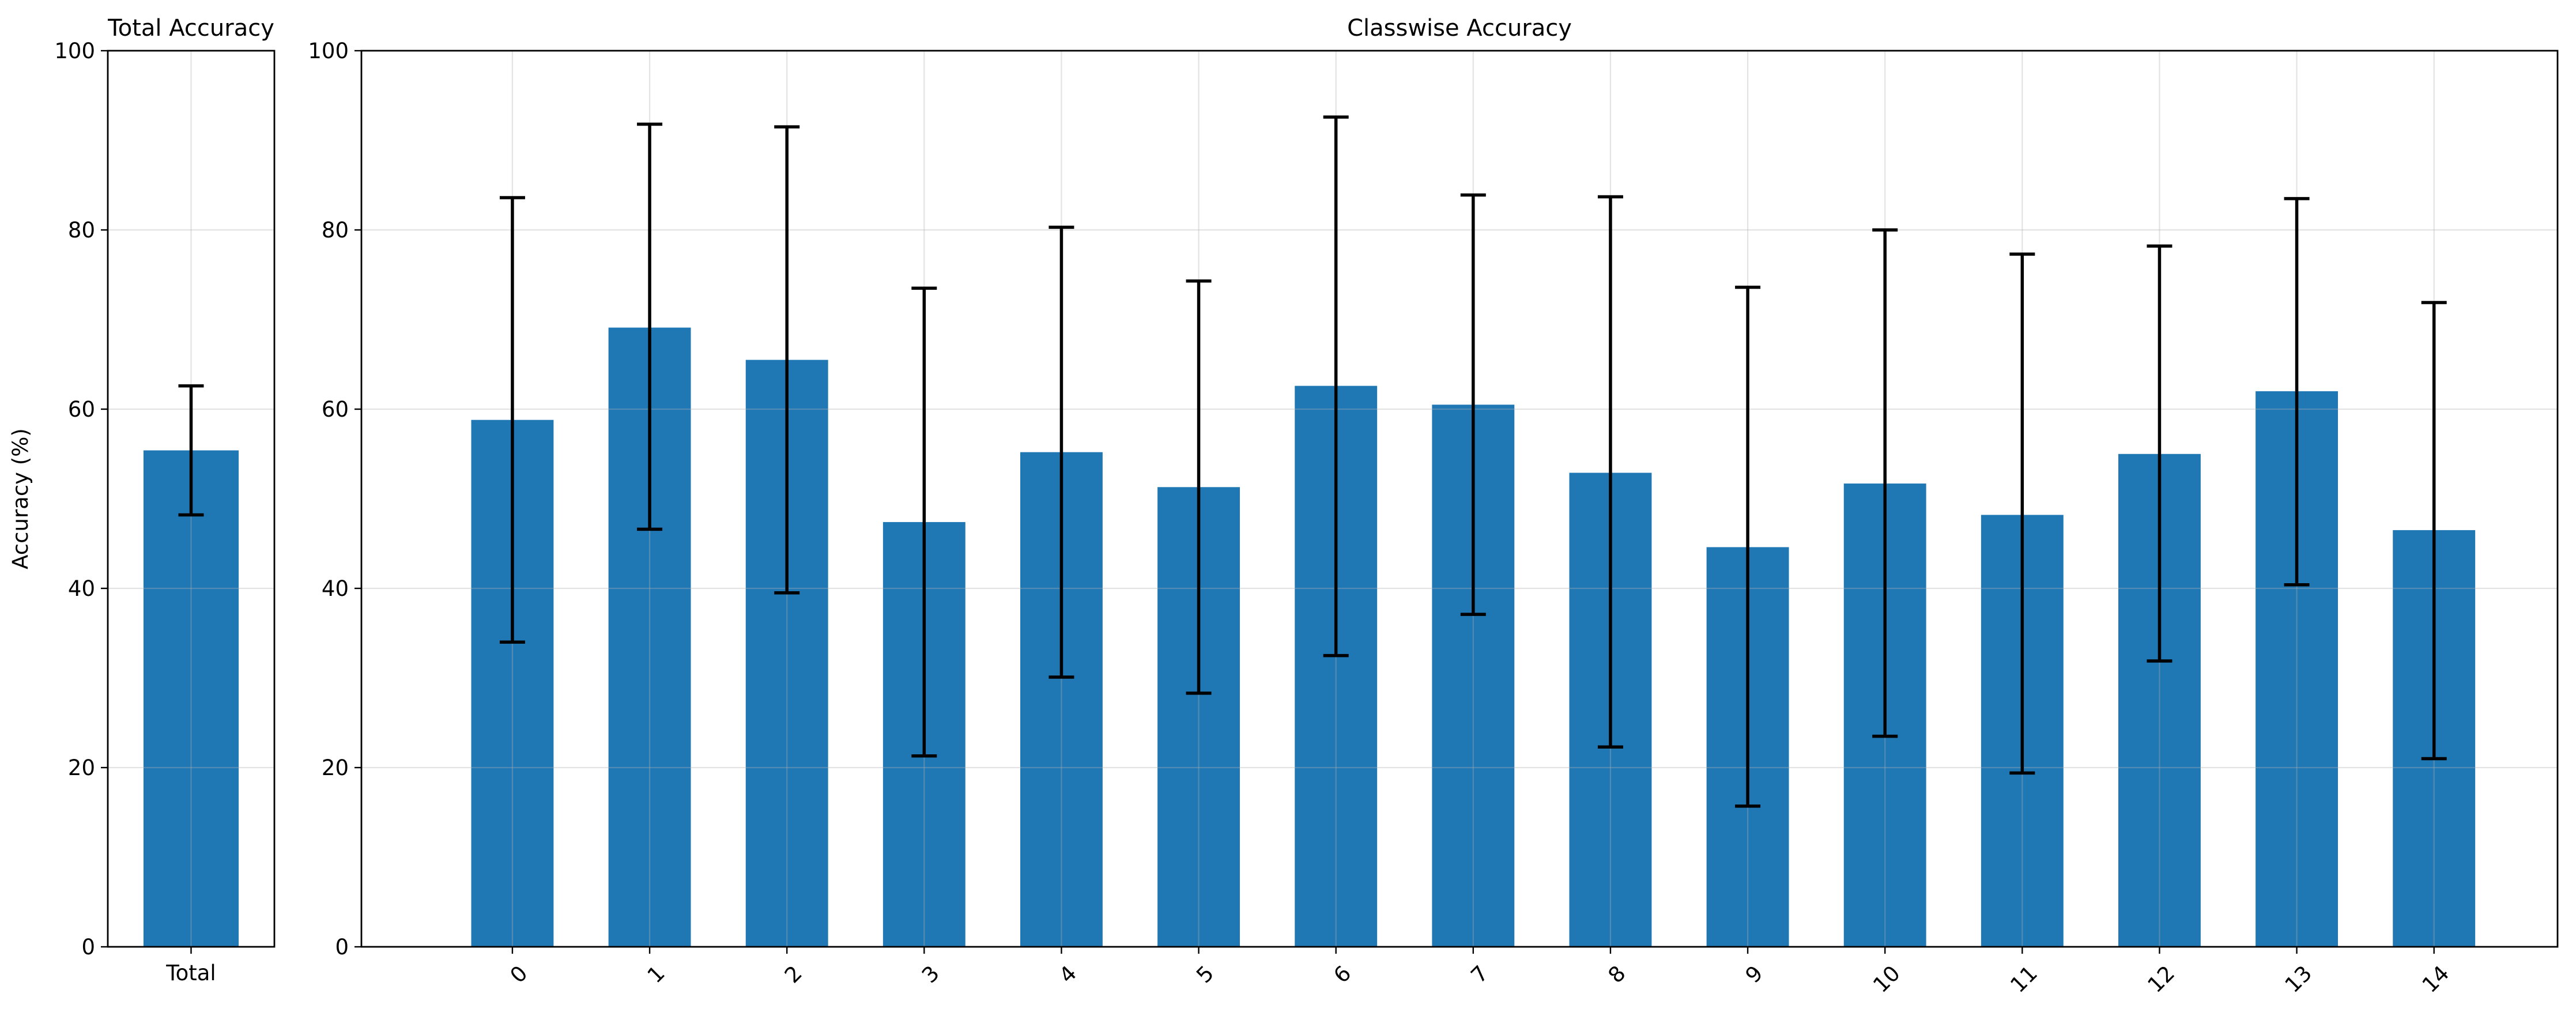 This screenshot has width=2576, height=1020. Describe the element at coordinates (1459, 28) in the screenshot. I see `chart-title: Classwise Accuracy` at that location.